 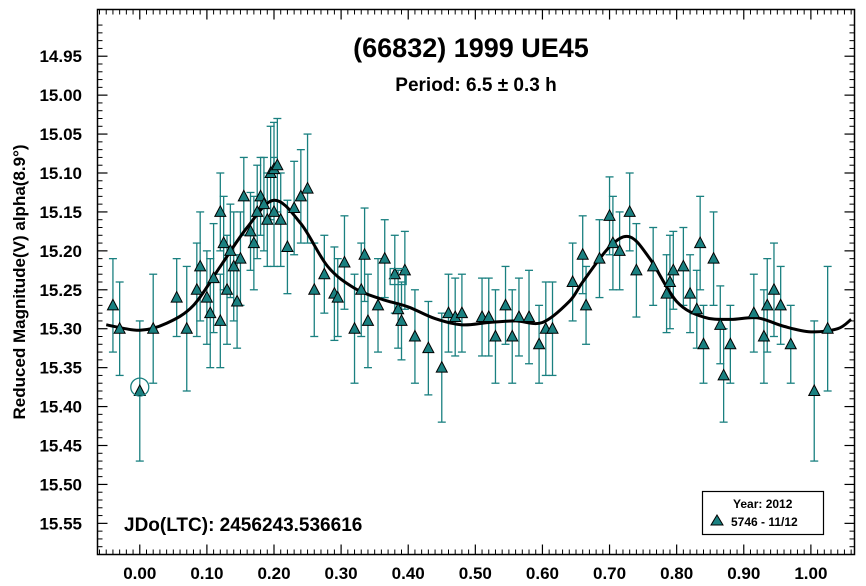 I want to click on x-tick-label: 0.60, so click(x=542, y=573).